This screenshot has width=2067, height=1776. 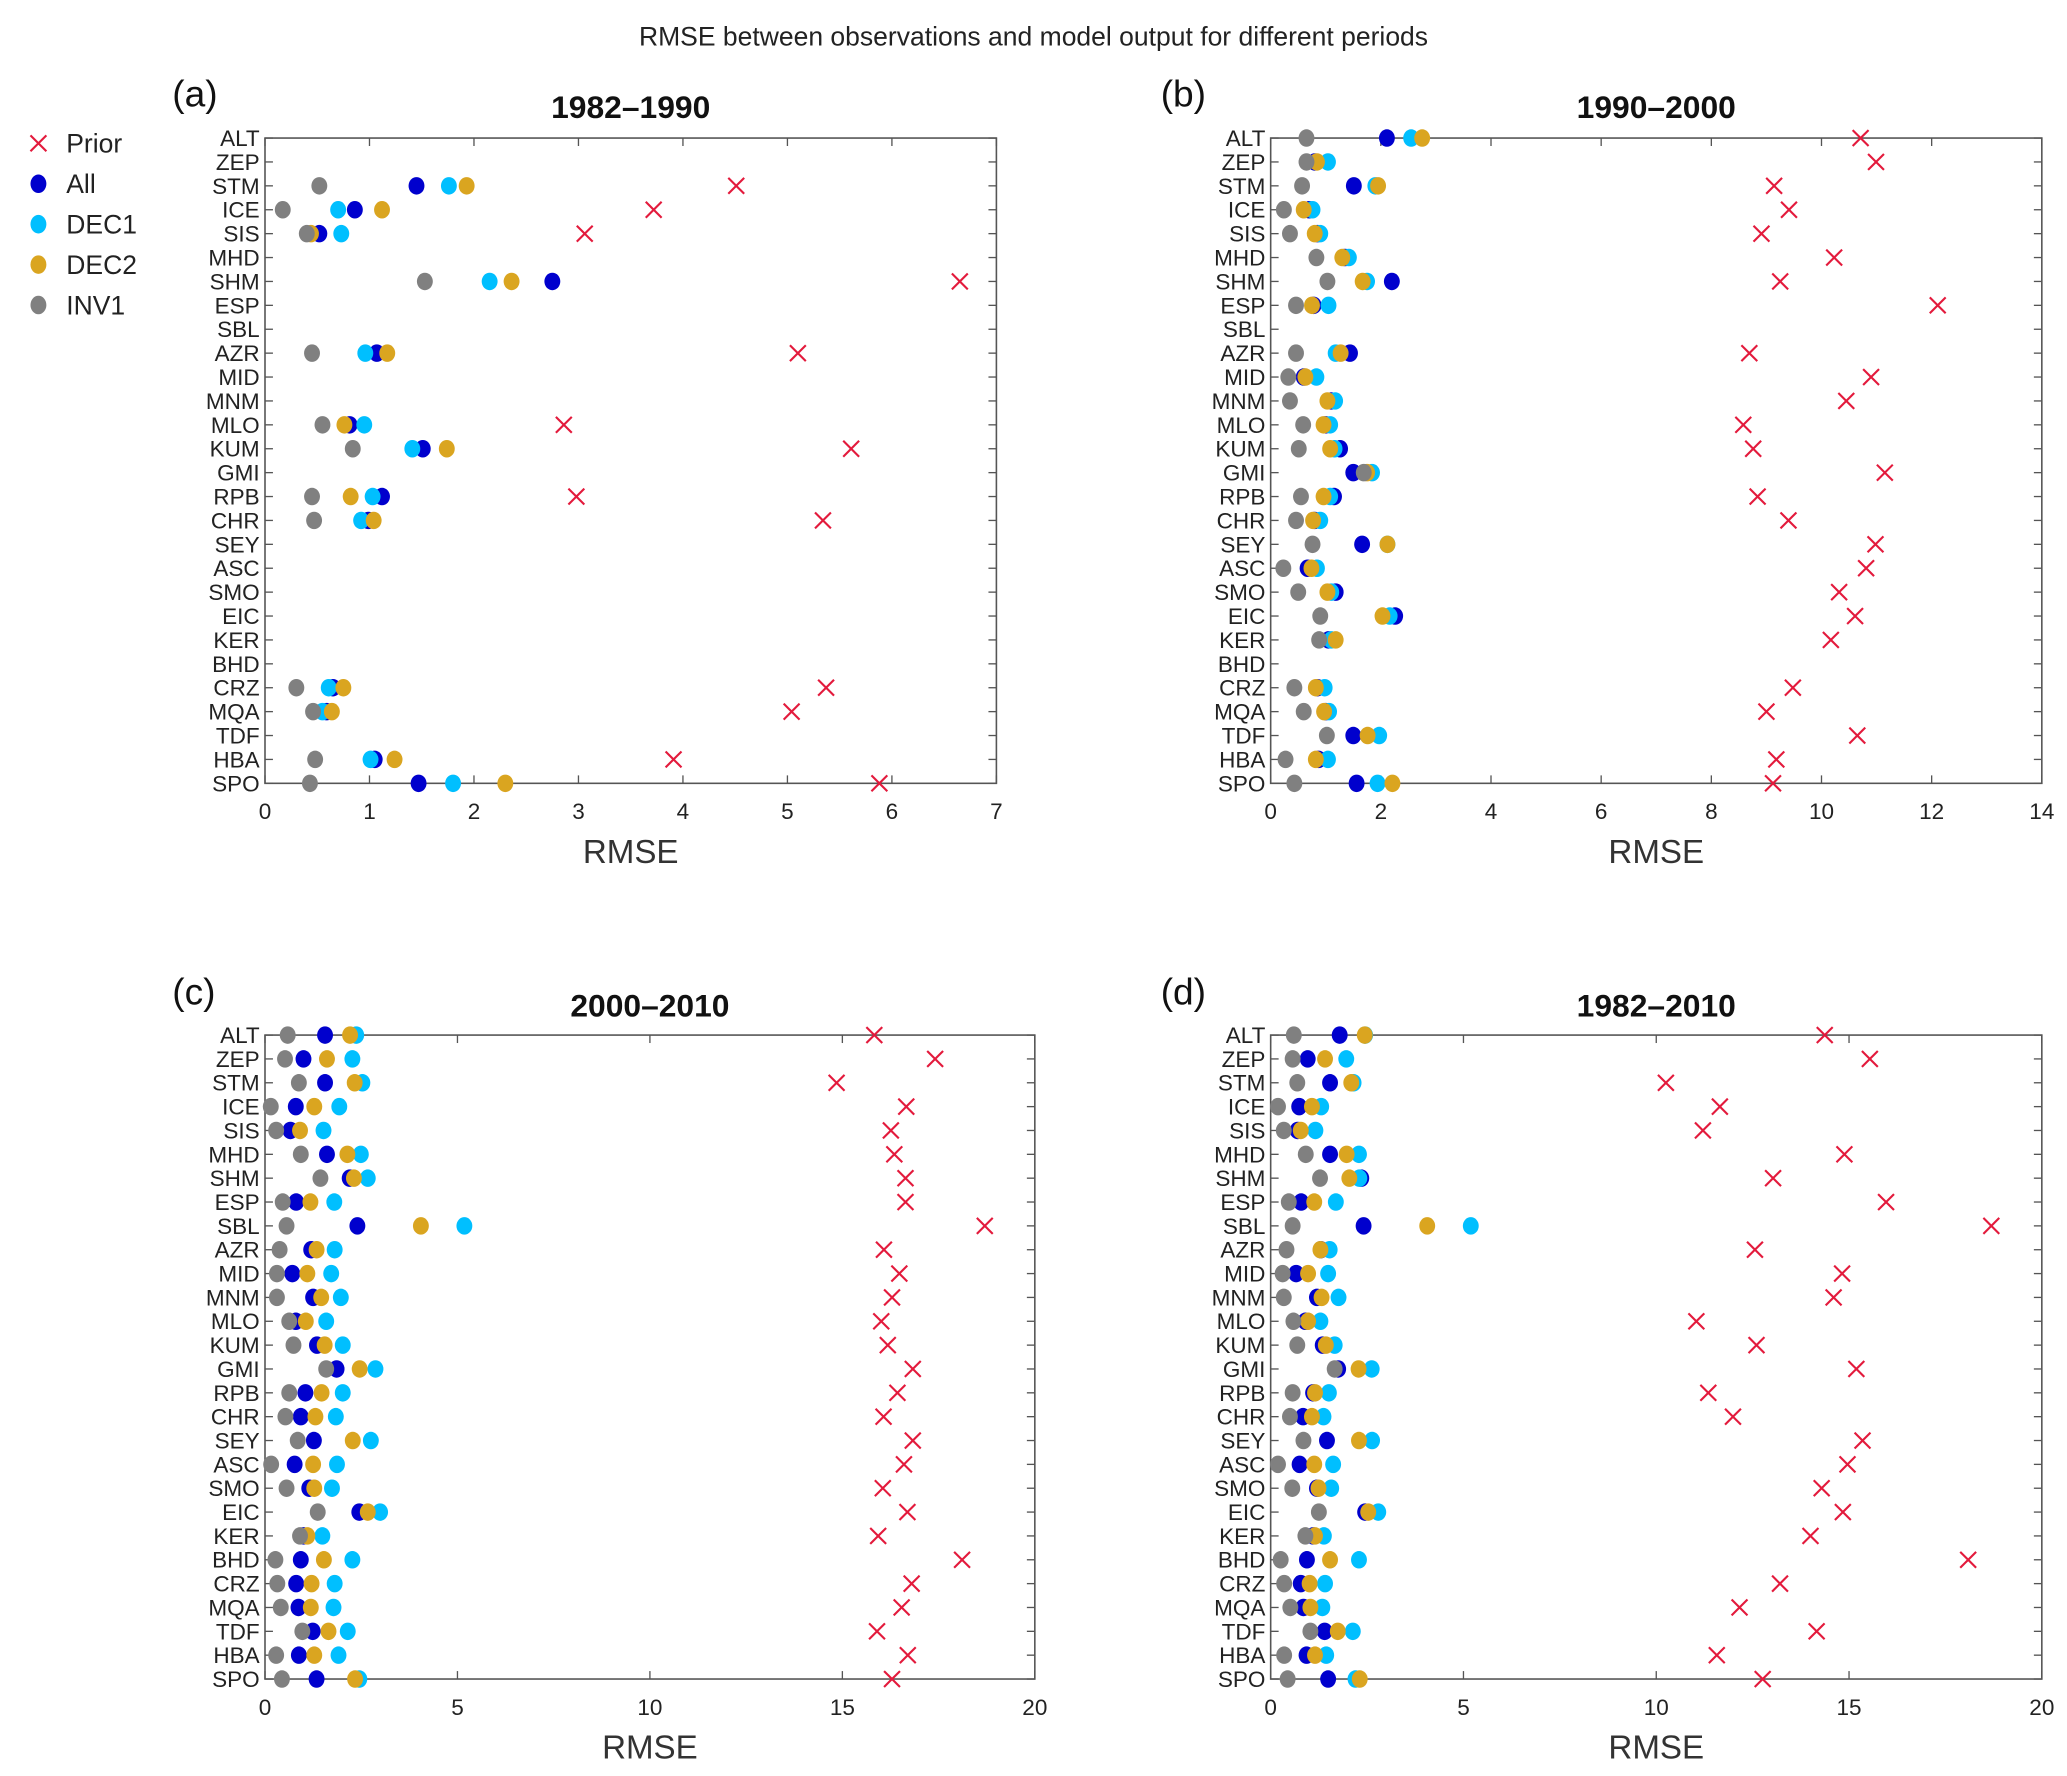 I want to click on panel-title: 1990–2000, so click(x=1656, y=107).